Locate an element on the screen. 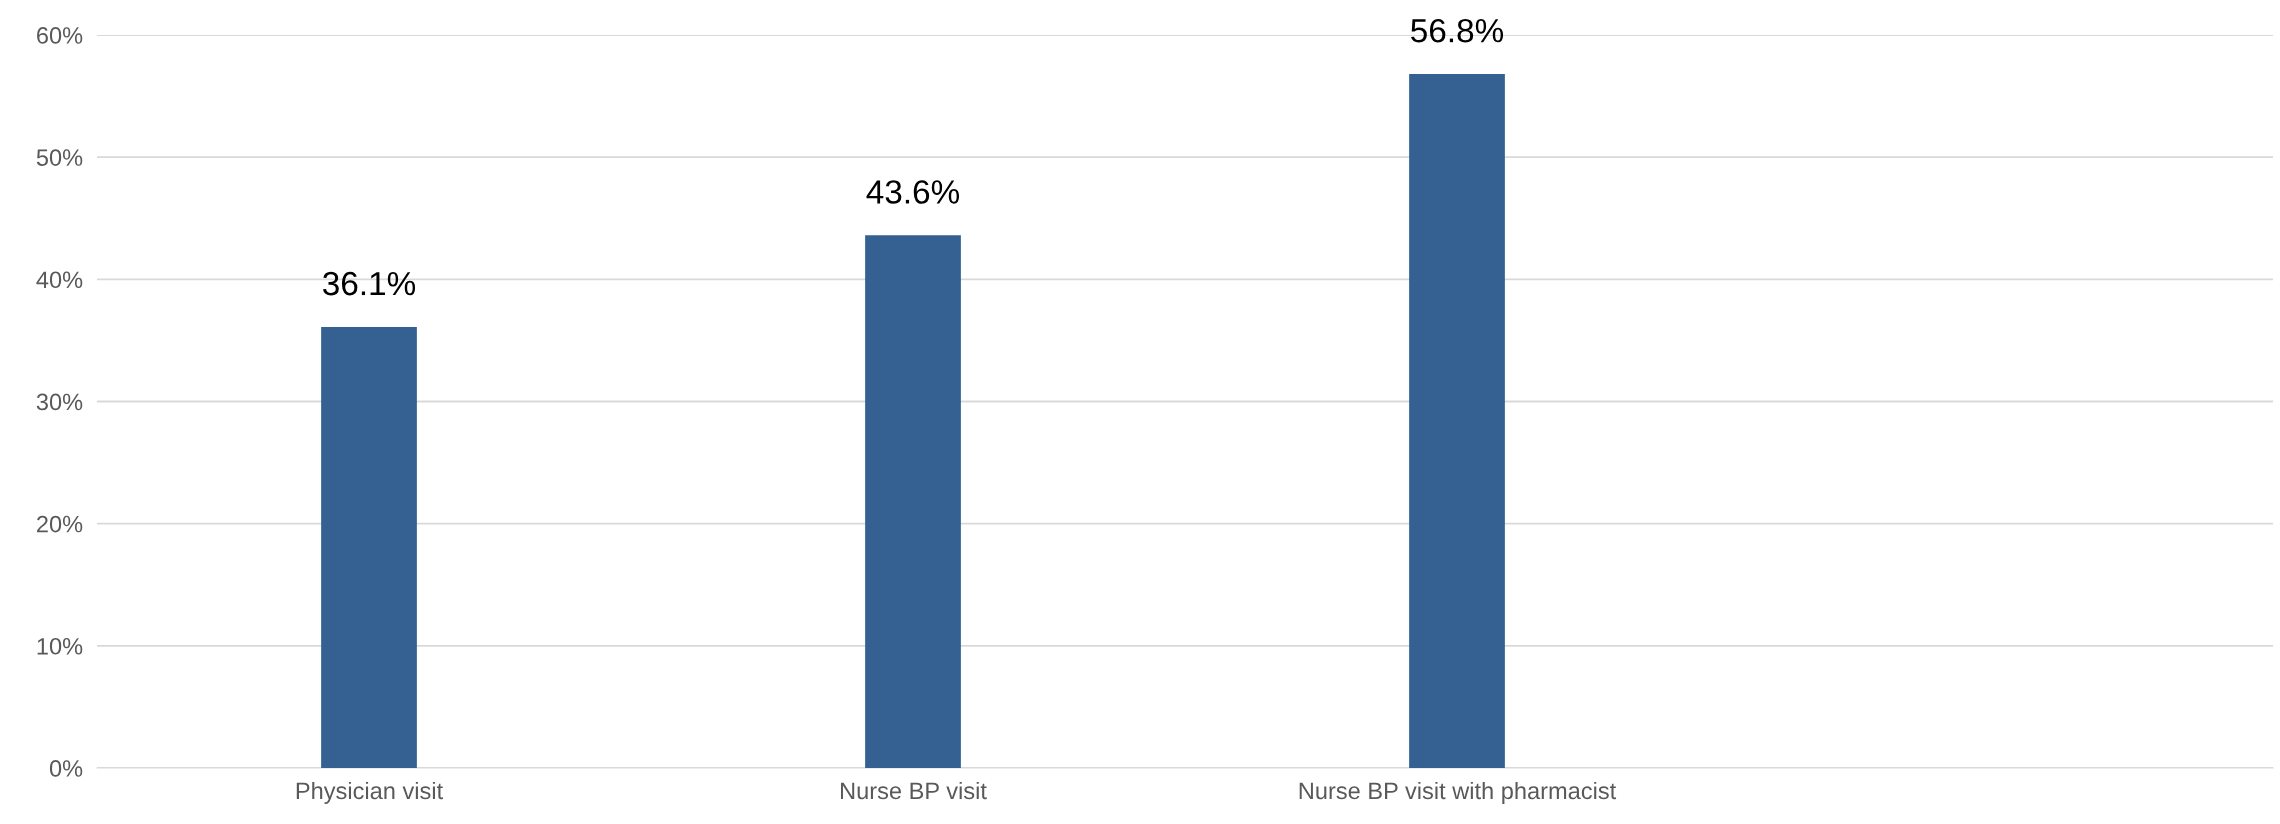 The height and width of the screenshot is (824, 2280). y-tick-label: 30% is located at coordinates (59, 402).